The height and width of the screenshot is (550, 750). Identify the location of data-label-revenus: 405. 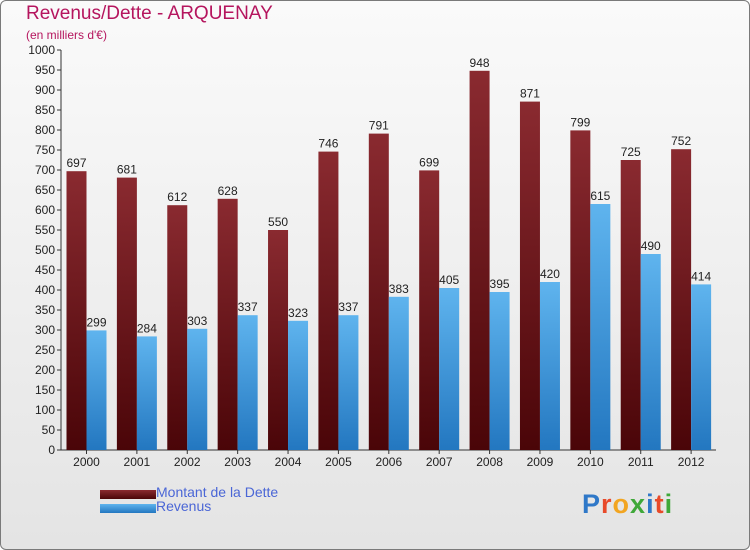
(449, 280).